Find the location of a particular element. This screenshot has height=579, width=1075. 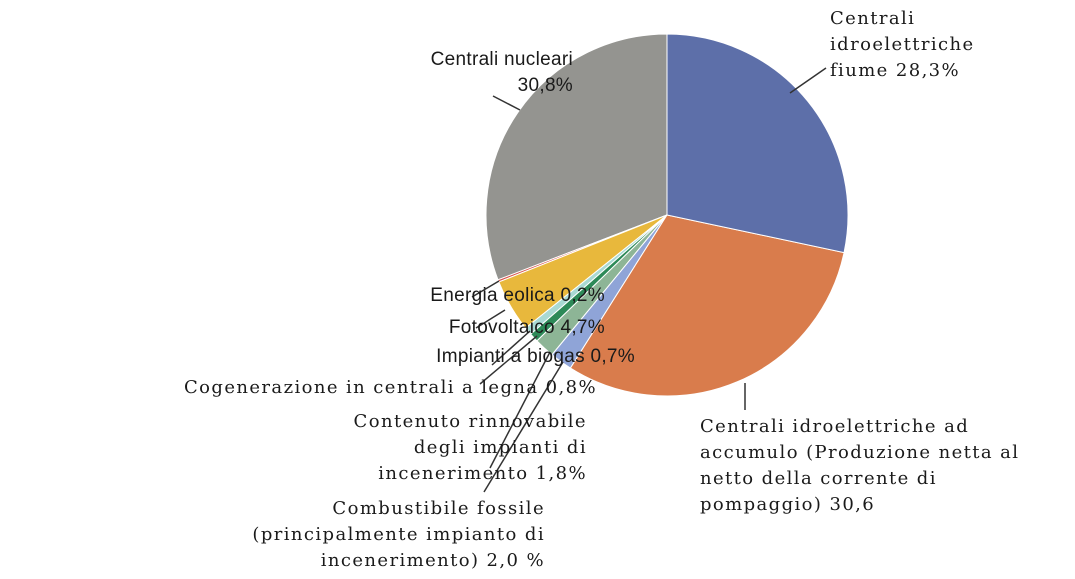

category-name: Impianti a biogas is located at coordinates (510, 356).